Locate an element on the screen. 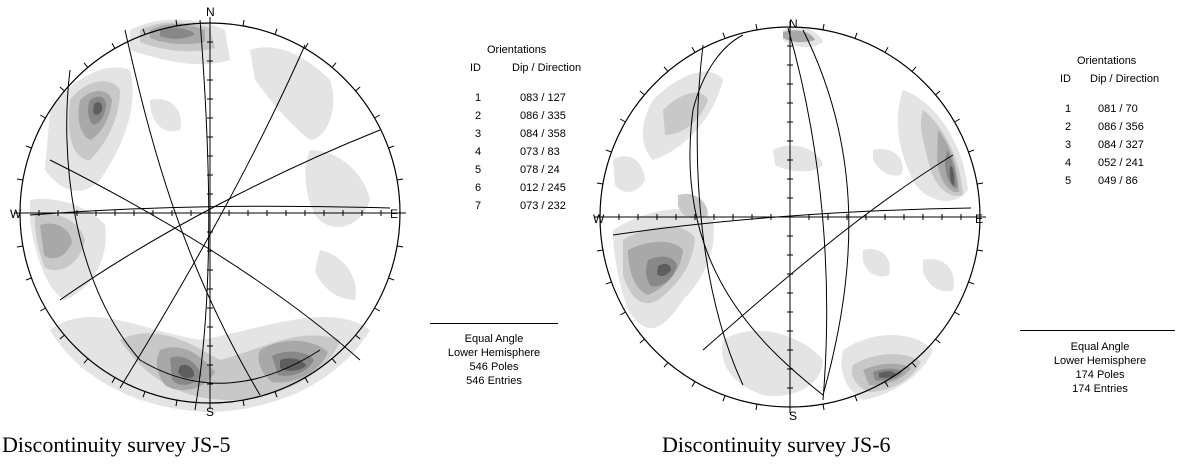 Image resolution: width=1178 pixels, height=472 pixels. dip-direction-column-header: Dip / Direction is located at coordinates (1125, 79).